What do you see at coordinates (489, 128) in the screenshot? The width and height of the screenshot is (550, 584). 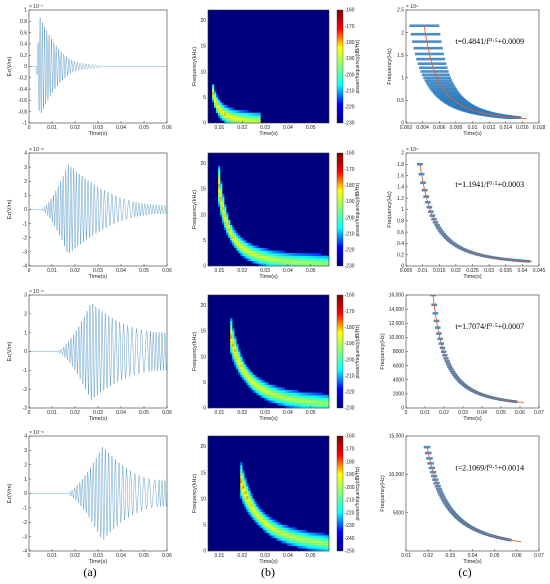 I see `x-tick-label: 0.012` at bounding box center [489, 128].